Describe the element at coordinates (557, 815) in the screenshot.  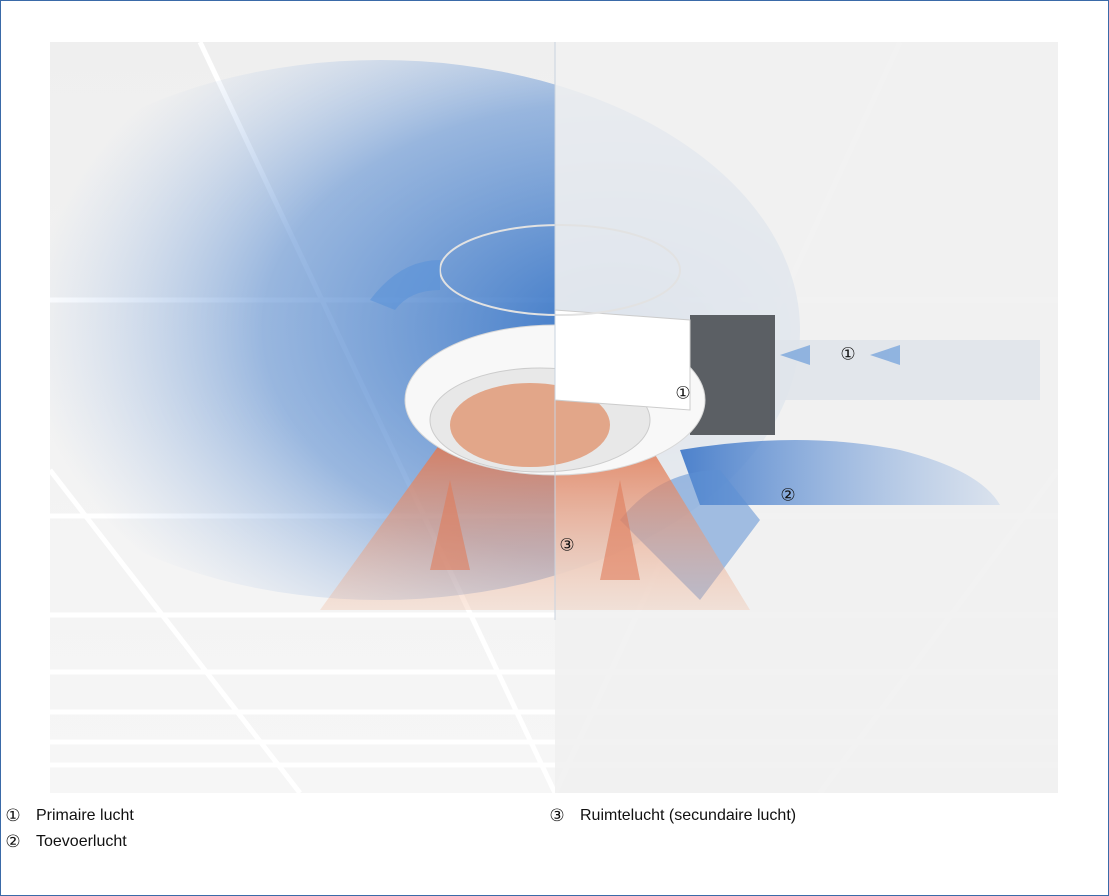
I see `legend-marker: ③` at that location.